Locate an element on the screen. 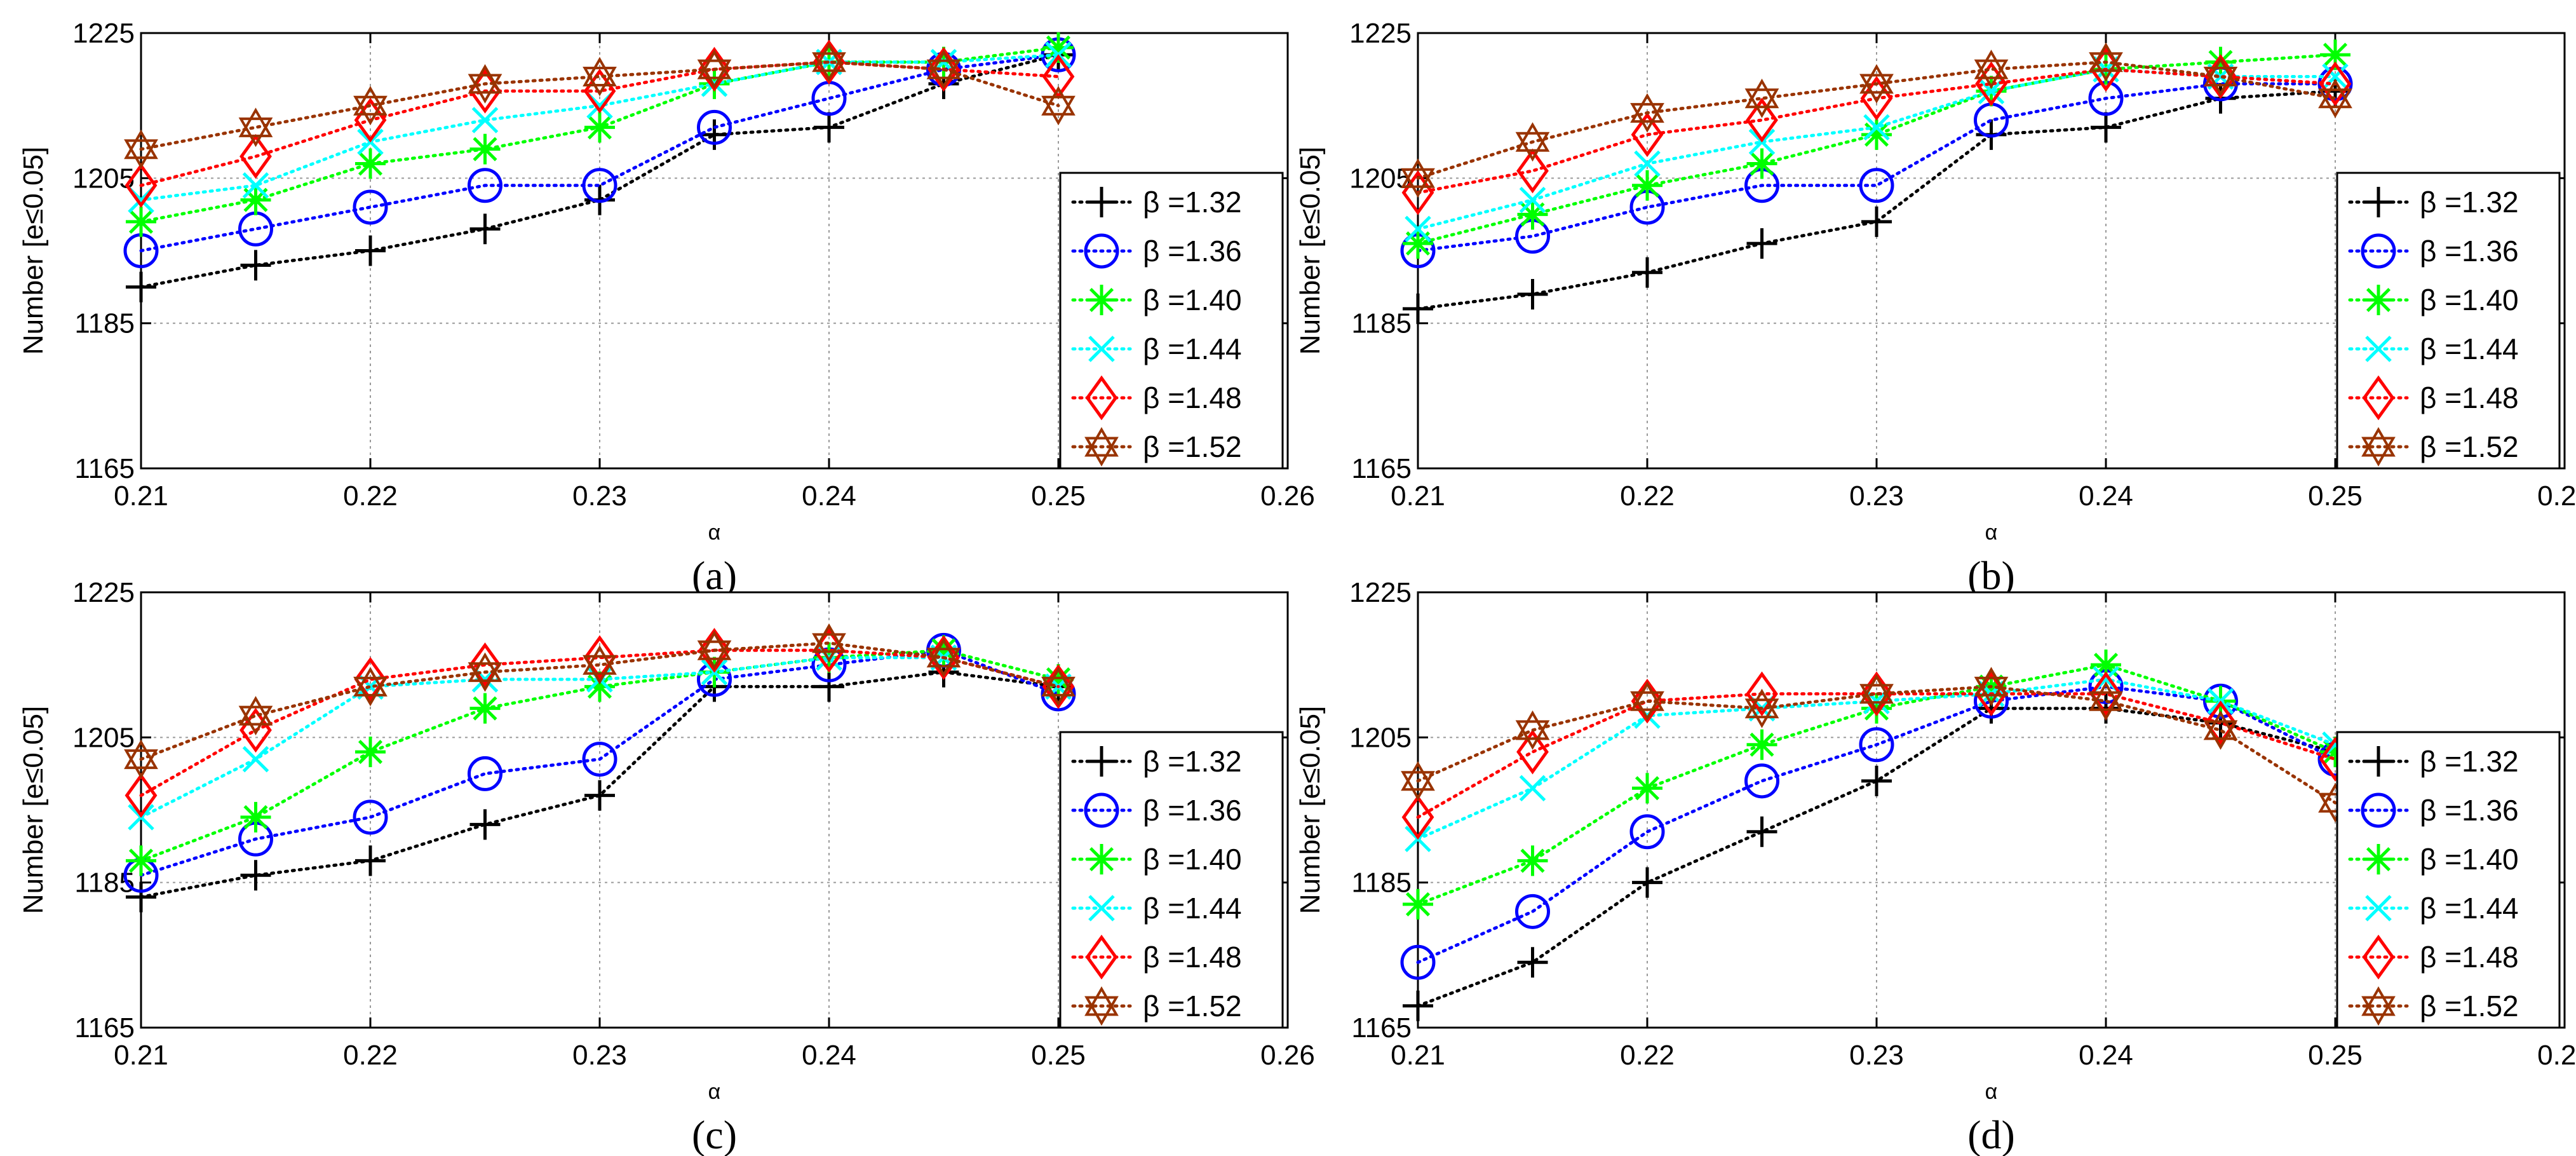  y-tick-label: 1185 is located at coordinates (104, 323).